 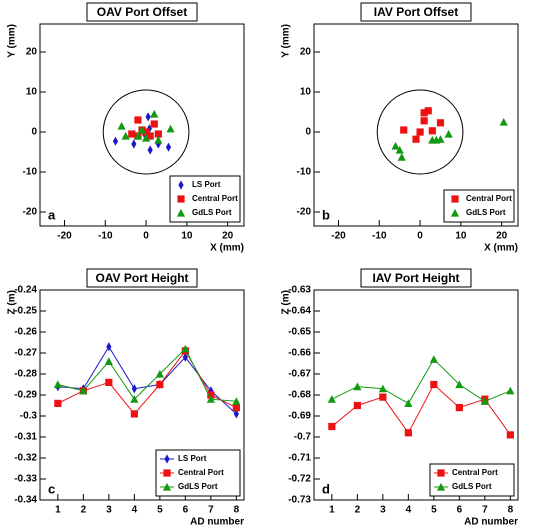 I want to click on y-tick-label: -0.32, so click(x=25, y=458).